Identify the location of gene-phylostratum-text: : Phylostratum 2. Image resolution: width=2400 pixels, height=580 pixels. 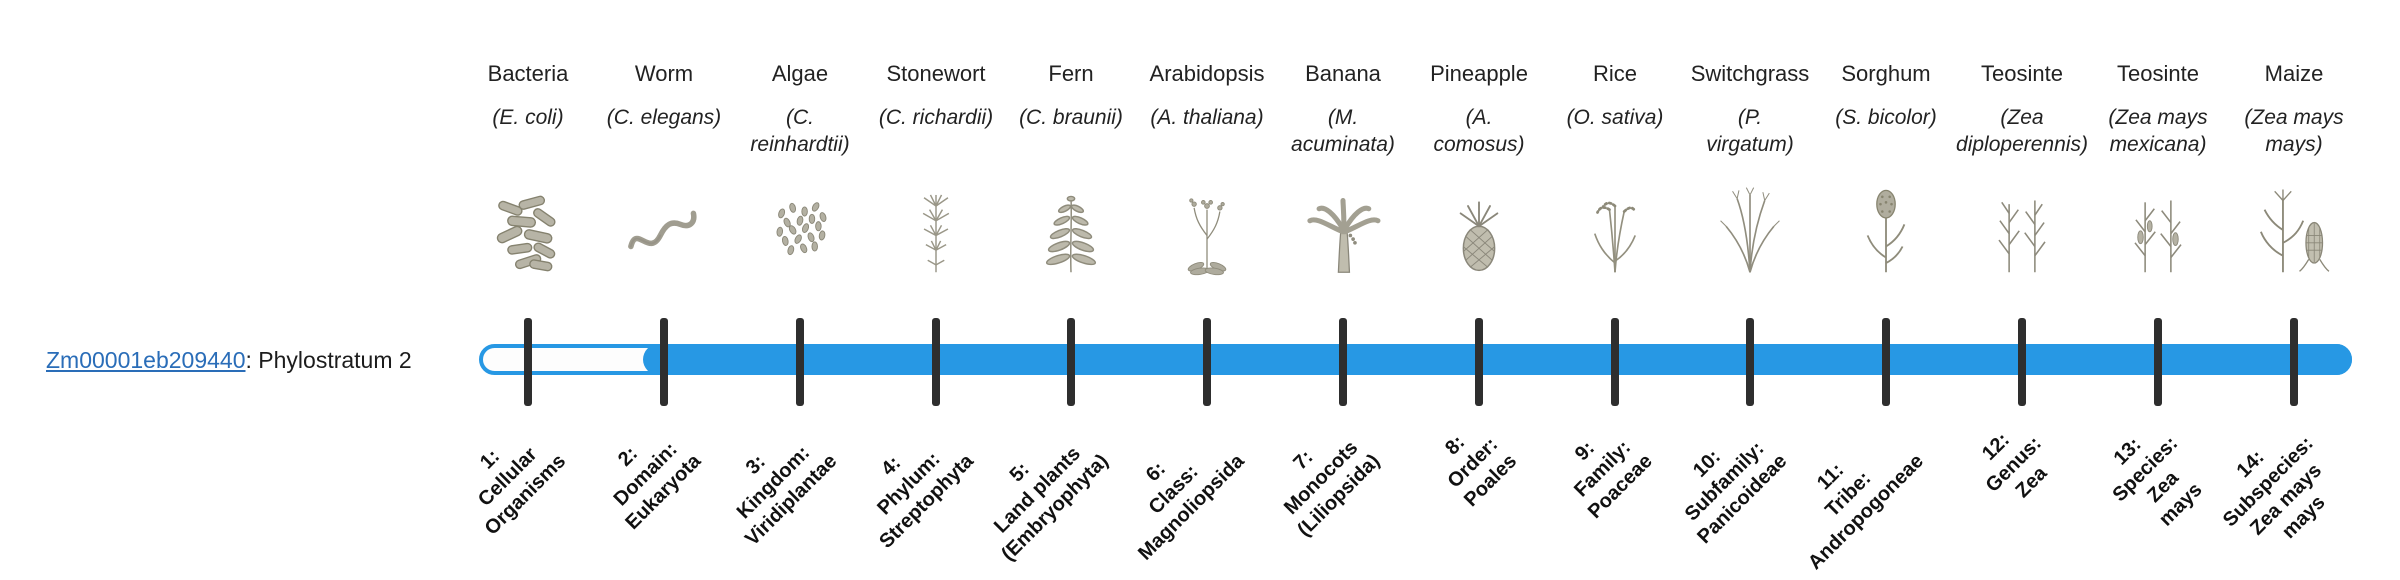
(328, 360).